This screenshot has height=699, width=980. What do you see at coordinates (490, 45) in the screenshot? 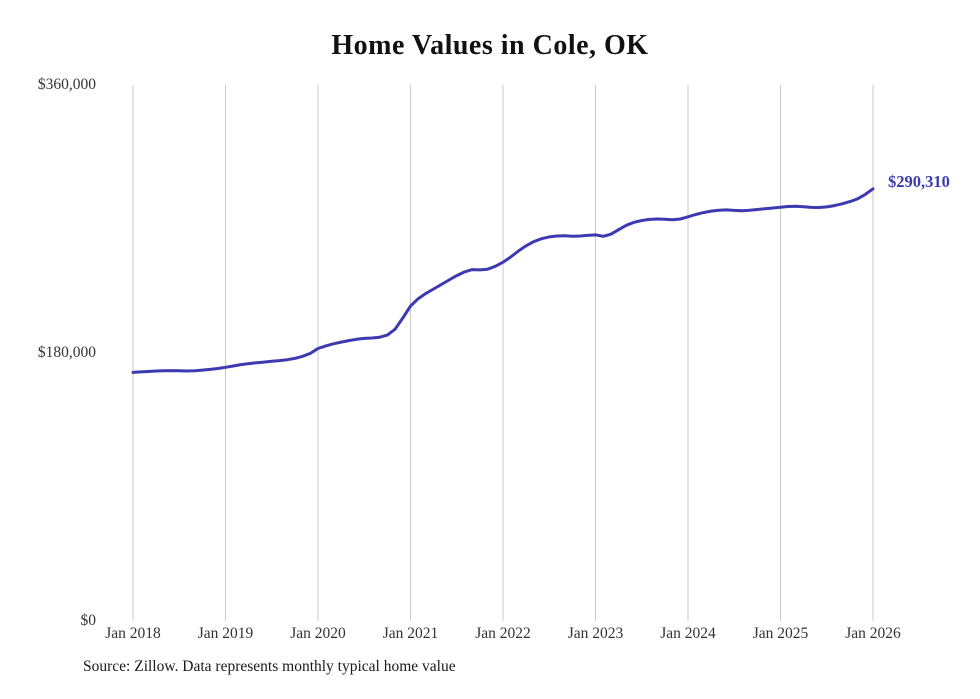
I see `chart-title: Home Values in Cole, OK` at bounding box center [490, 45].